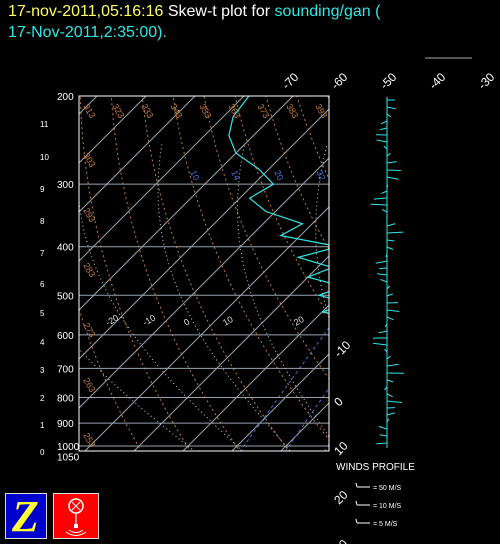 This screenshot has height=544, width=500. Describe the element at coordinates (42, 221) in the screenshot. I see `height-tick-label: 8` at that location.